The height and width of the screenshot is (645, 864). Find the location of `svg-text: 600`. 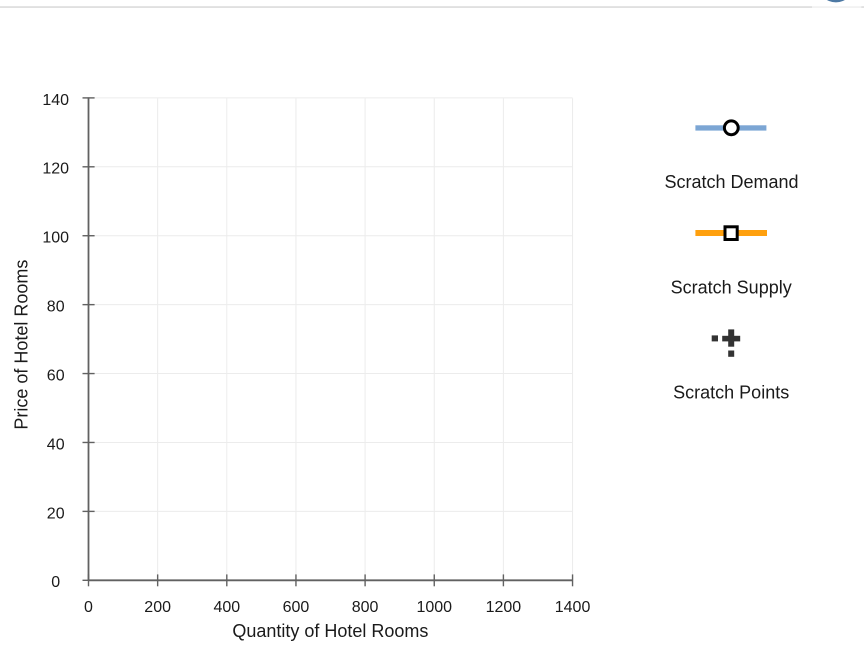

svg-text: 600 is located at coordinates (296, 607).